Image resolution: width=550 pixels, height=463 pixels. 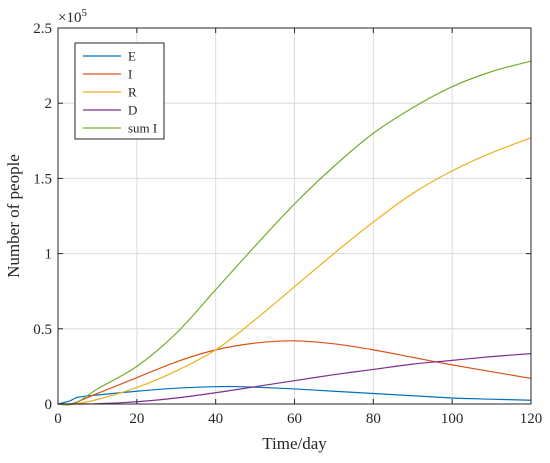 What do you see at coordinates (373, 419) in the screenshot?
I see `x-tick-label: 80` at bounding box center [373, 419].